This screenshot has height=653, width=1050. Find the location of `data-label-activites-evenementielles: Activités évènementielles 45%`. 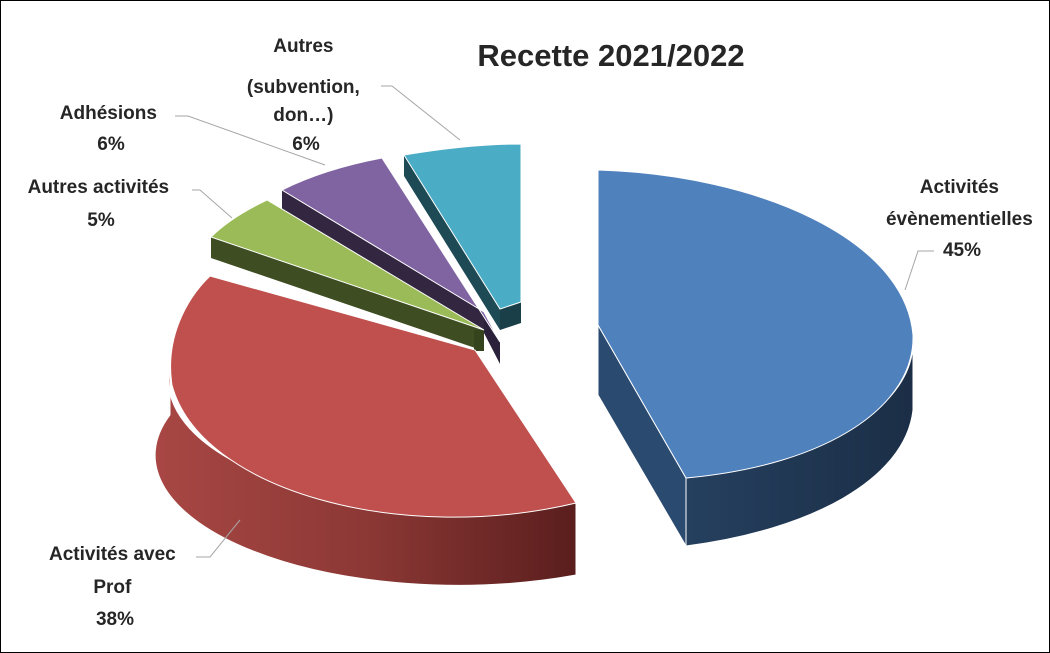

data-label-activites-evenementielles: Activités évènementielles 45% is located at coordinates (962, 219).